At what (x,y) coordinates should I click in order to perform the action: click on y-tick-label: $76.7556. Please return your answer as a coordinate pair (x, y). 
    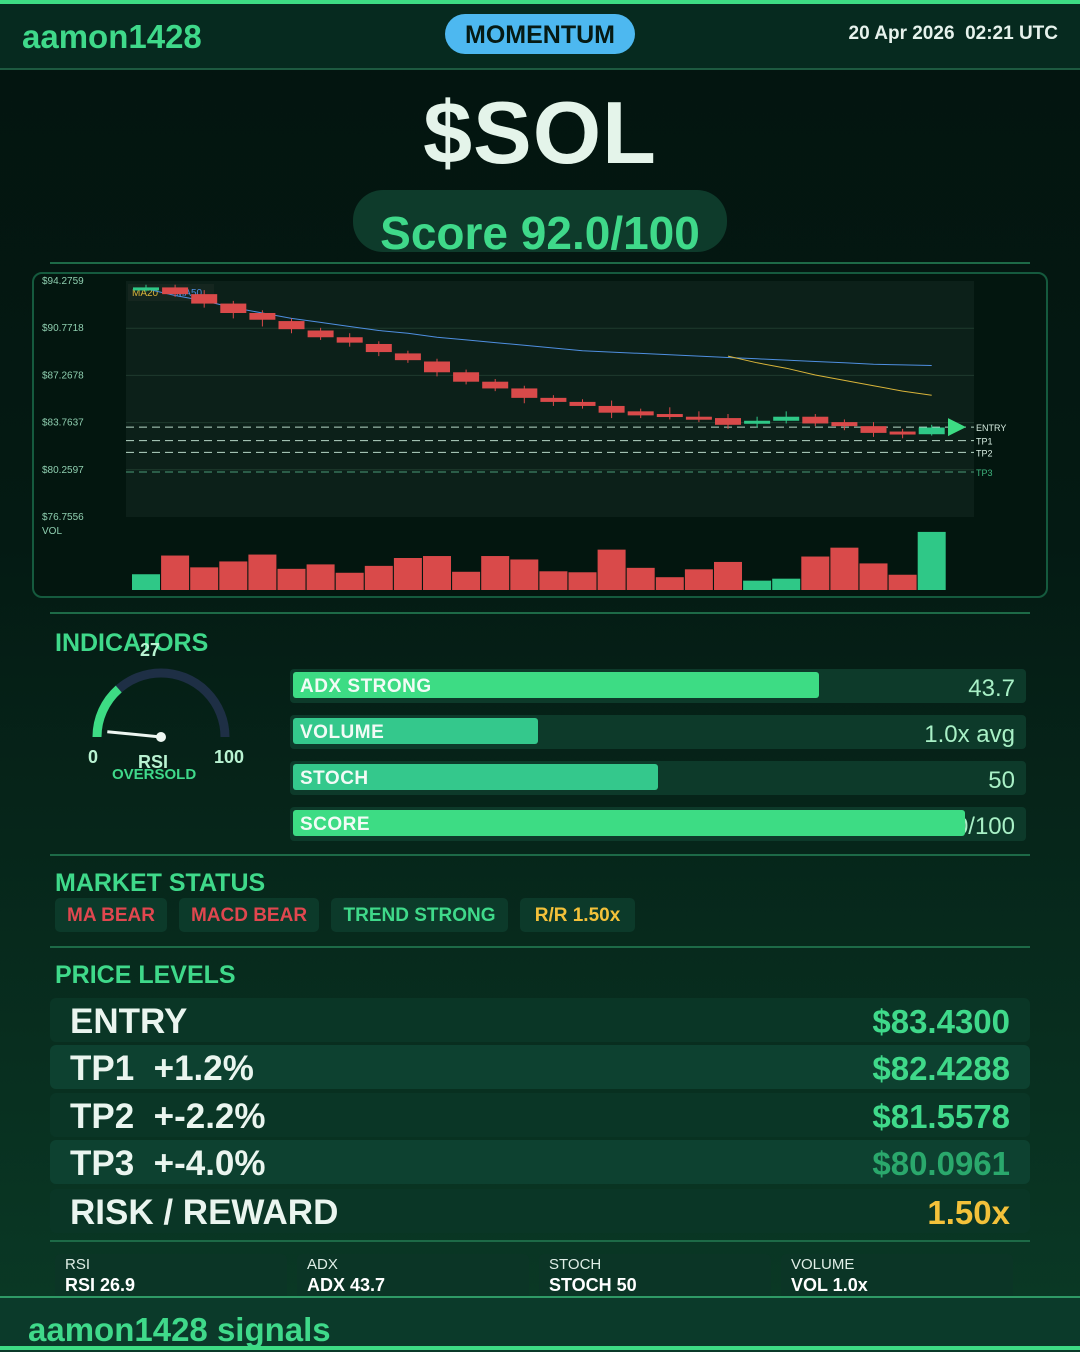
    Looking at the image, I should click on (63, 517).